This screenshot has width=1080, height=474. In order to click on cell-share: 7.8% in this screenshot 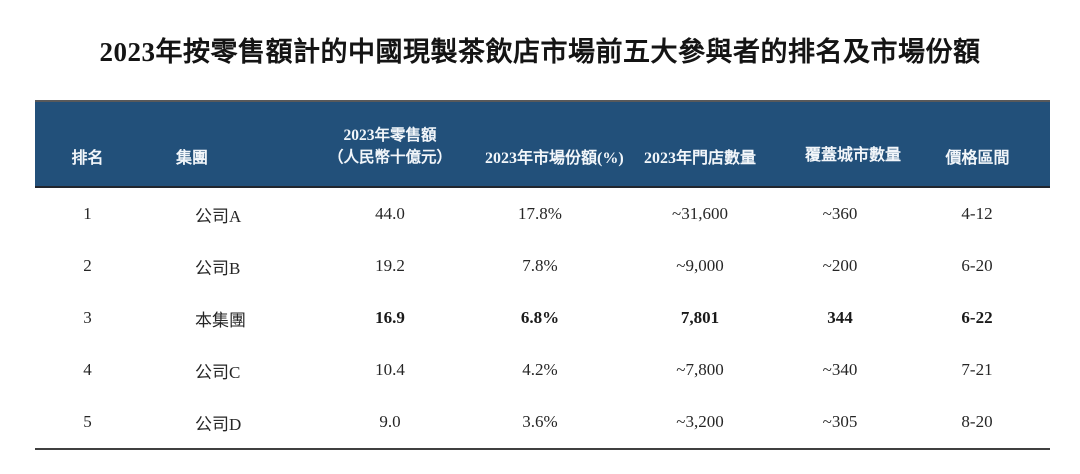, I will do `click(540, 266)`.